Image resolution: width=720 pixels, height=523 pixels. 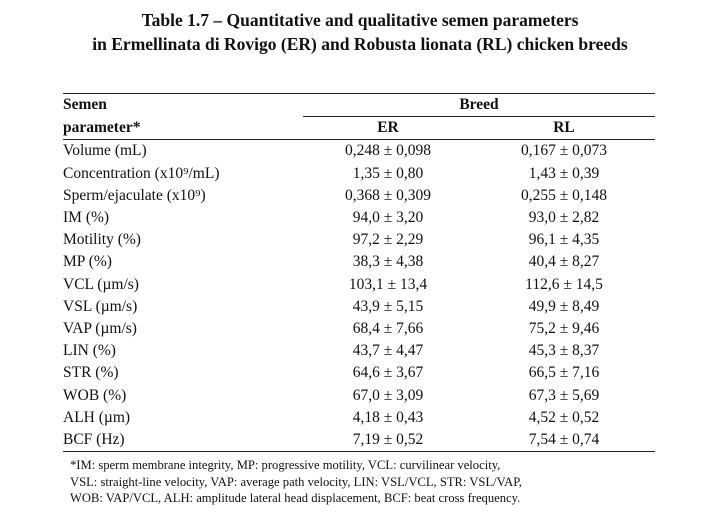 I want to click on cell-parameter: MP (%), so click(x=87, y=262).